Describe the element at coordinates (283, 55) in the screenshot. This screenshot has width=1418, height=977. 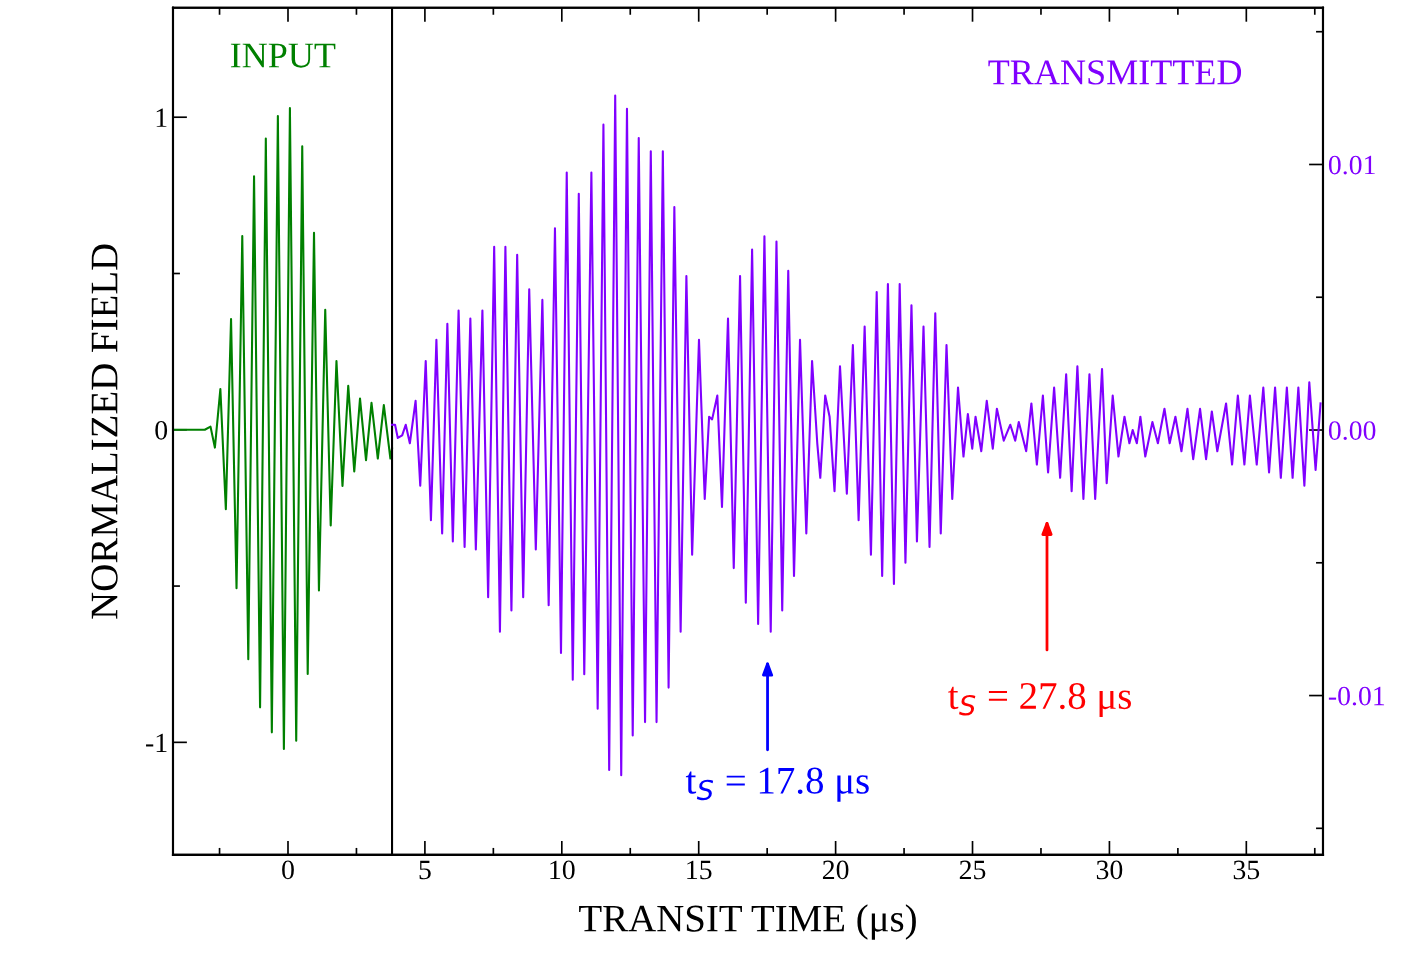
I see `series-label: INPUT` at that location.